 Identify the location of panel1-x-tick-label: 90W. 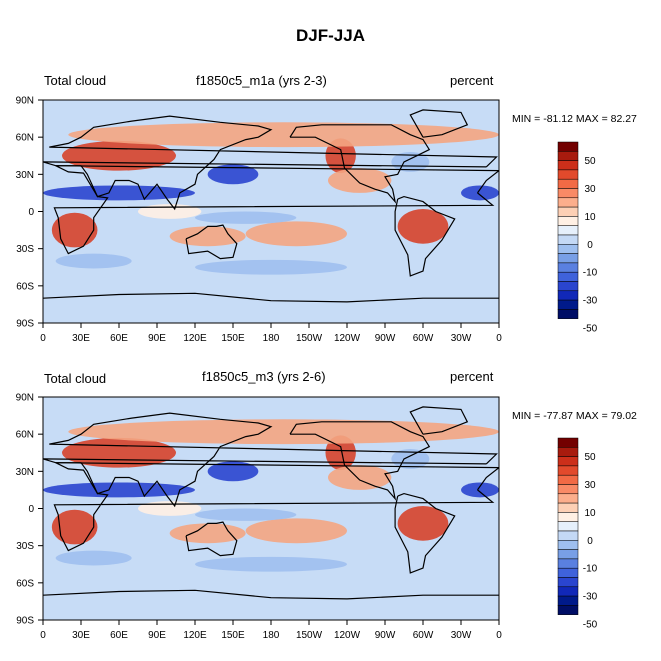
(385, 338).